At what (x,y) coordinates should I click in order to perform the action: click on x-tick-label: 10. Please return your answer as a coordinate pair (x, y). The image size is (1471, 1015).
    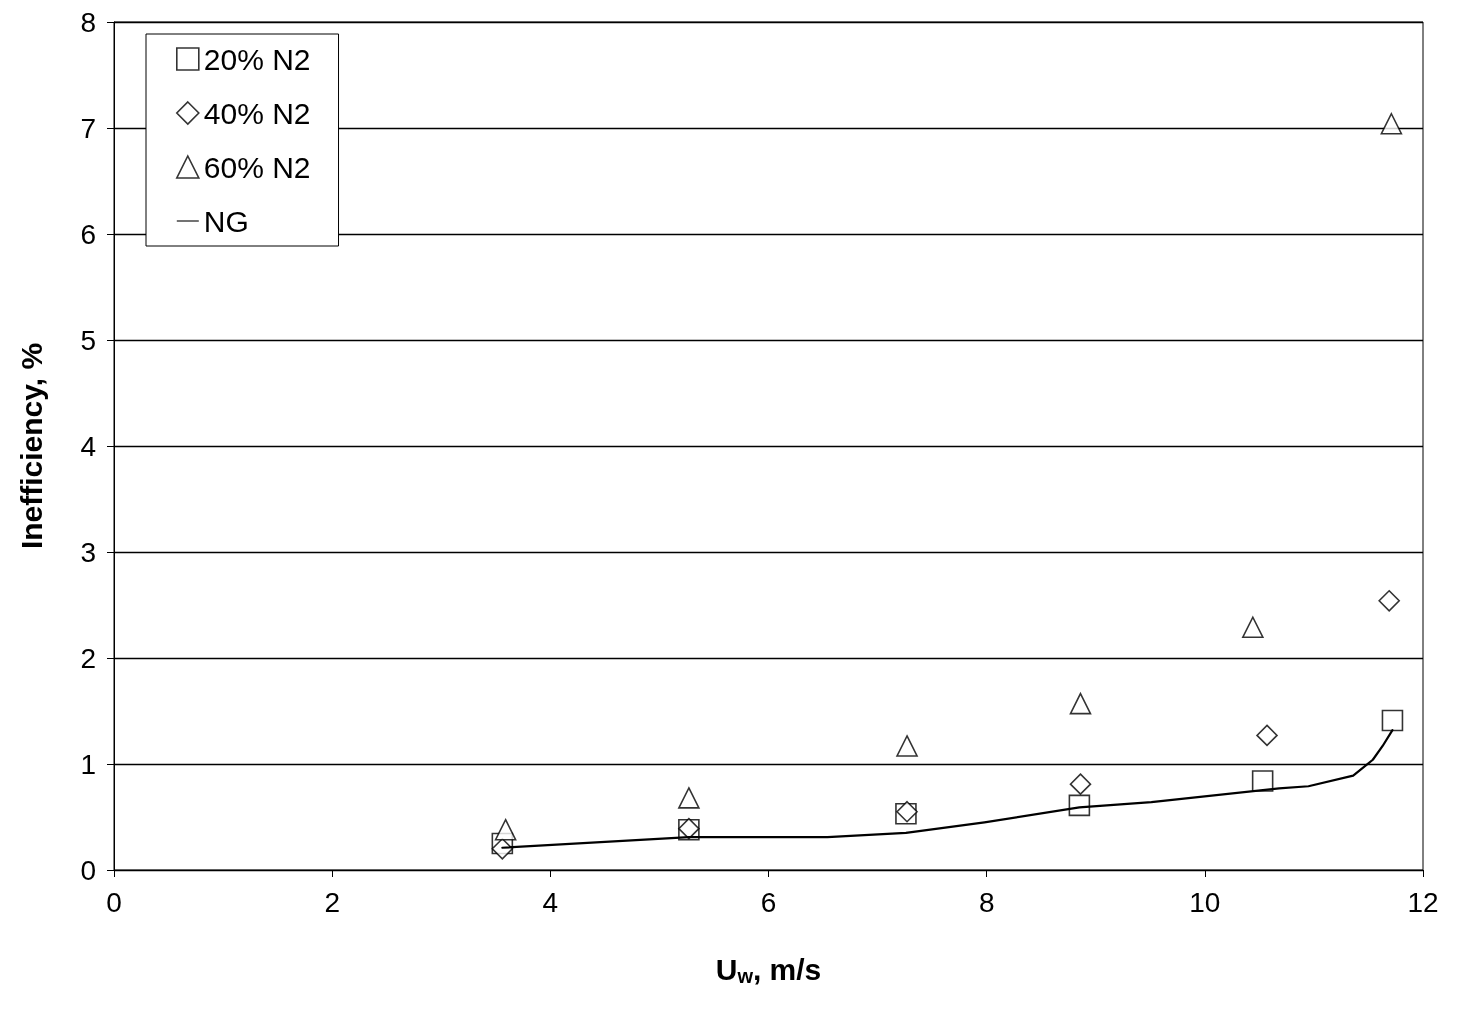
    Looking at the image, I should click on (1205, 902).